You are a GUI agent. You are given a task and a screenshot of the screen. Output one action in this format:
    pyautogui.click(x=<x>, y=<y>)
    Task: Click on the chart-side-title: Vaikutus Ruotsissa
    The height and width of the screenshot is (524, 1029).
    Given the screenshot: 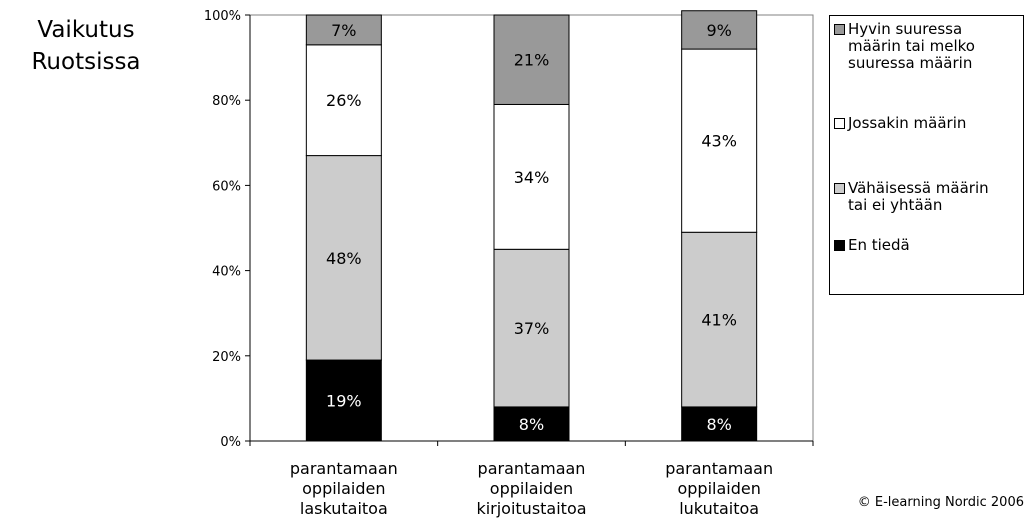 What is the action you would take?
    pyautogui.click(x=86, y=46)
    